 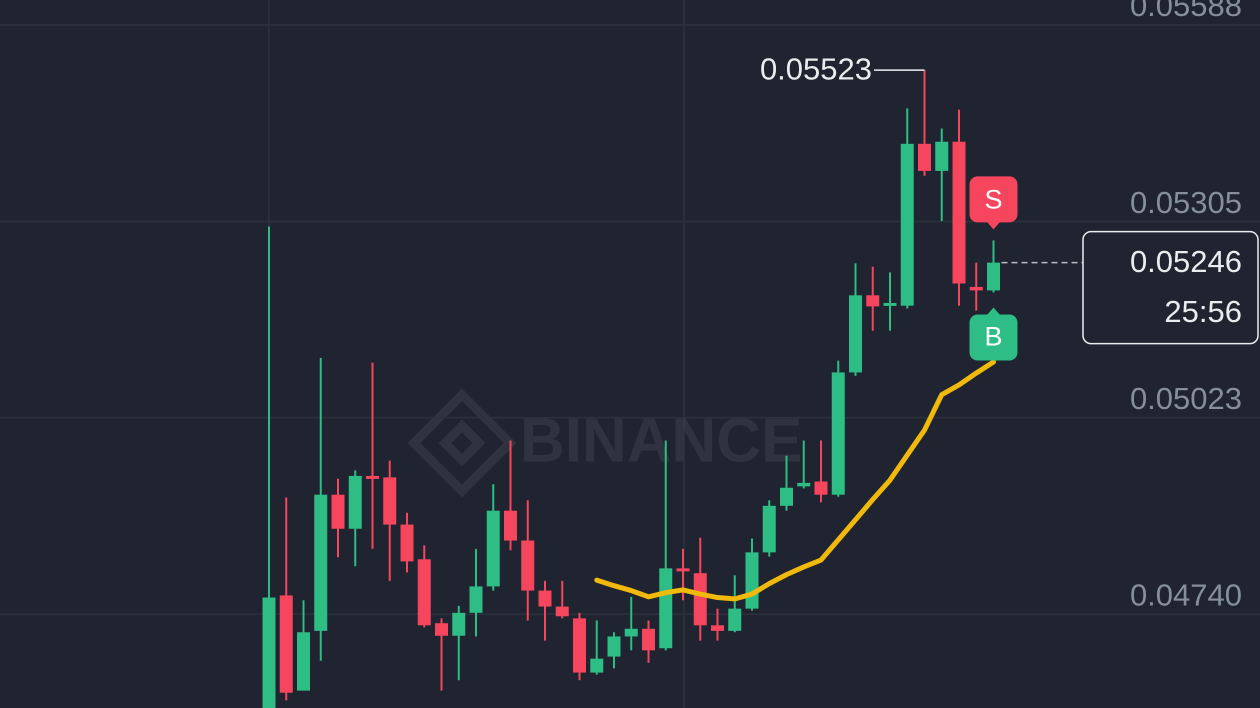 What do you see at coordinates (1170, 287) in the screenshot?
I see `price-box` at bounding box center [1170, 287].